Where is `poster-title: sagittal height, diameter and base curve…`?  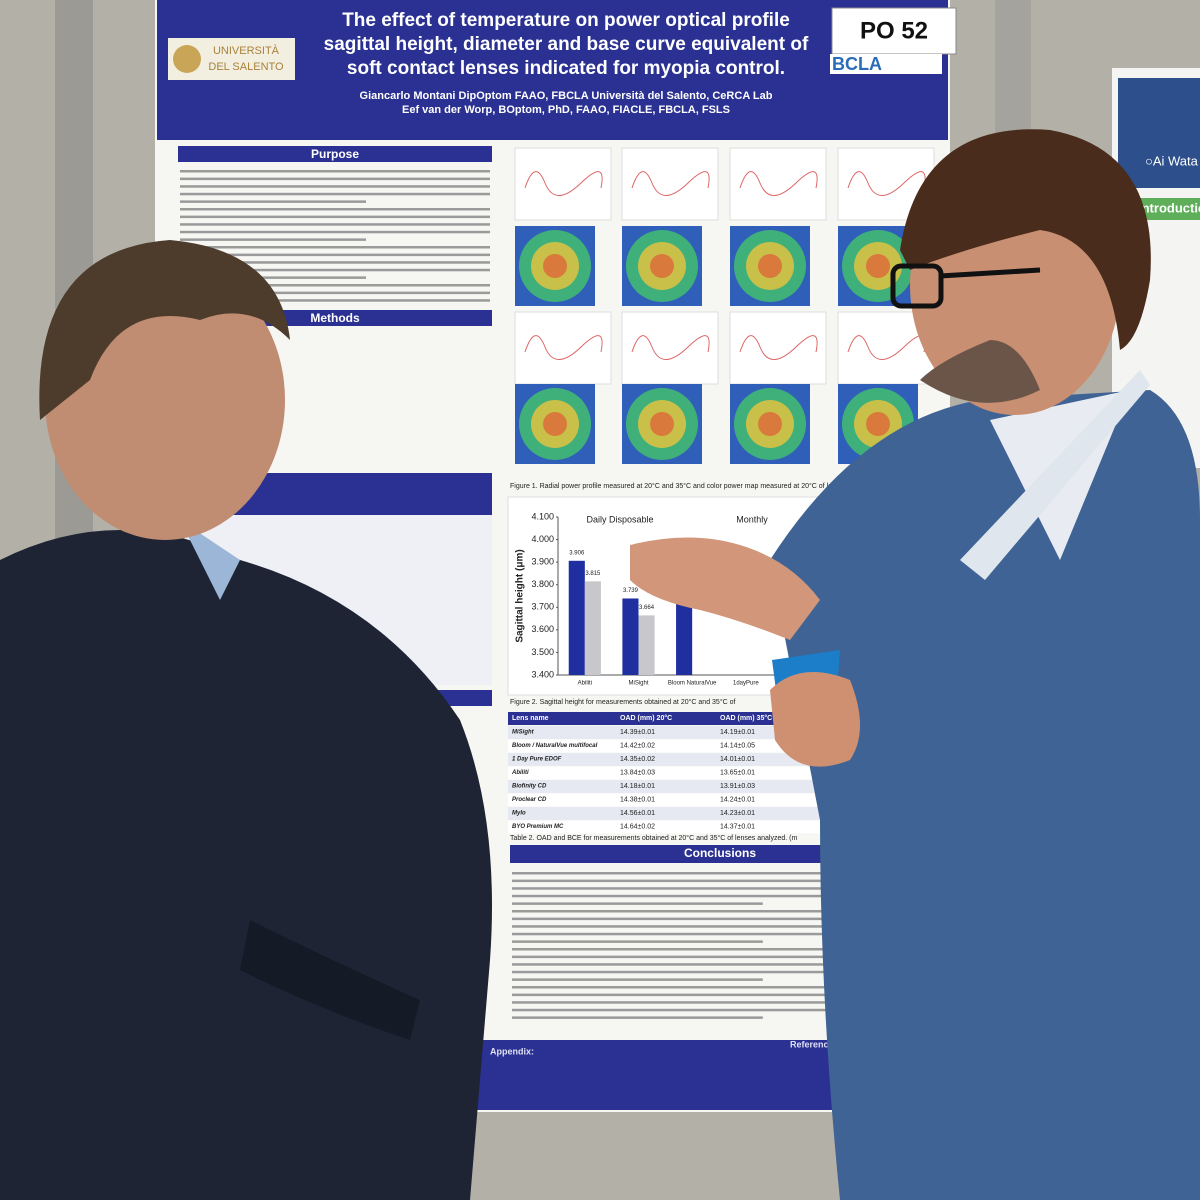
poster-title: sagittal height, diameter and base curve… is located at coordinates (566, 44).